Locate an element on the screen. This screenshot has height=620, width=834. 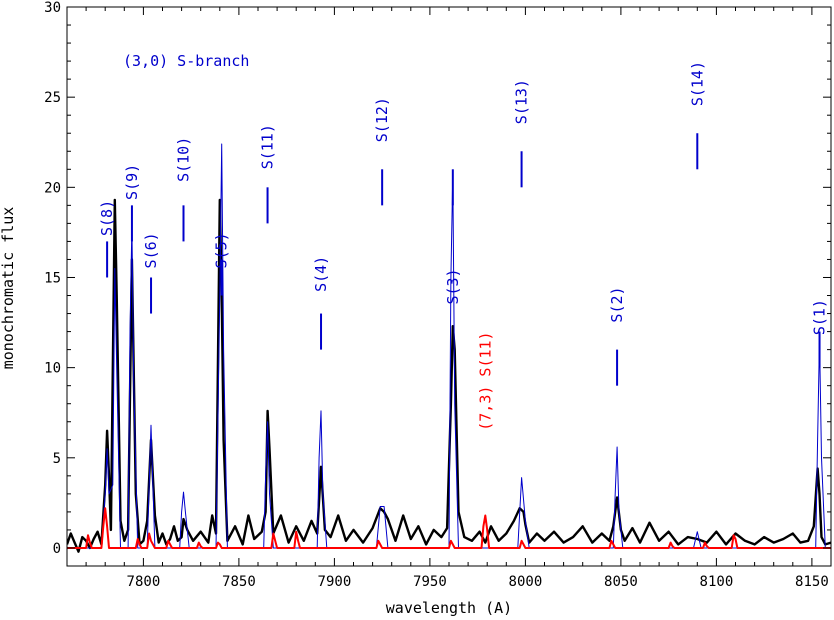
line-label: S(14) is located at coordinates (697, 83).